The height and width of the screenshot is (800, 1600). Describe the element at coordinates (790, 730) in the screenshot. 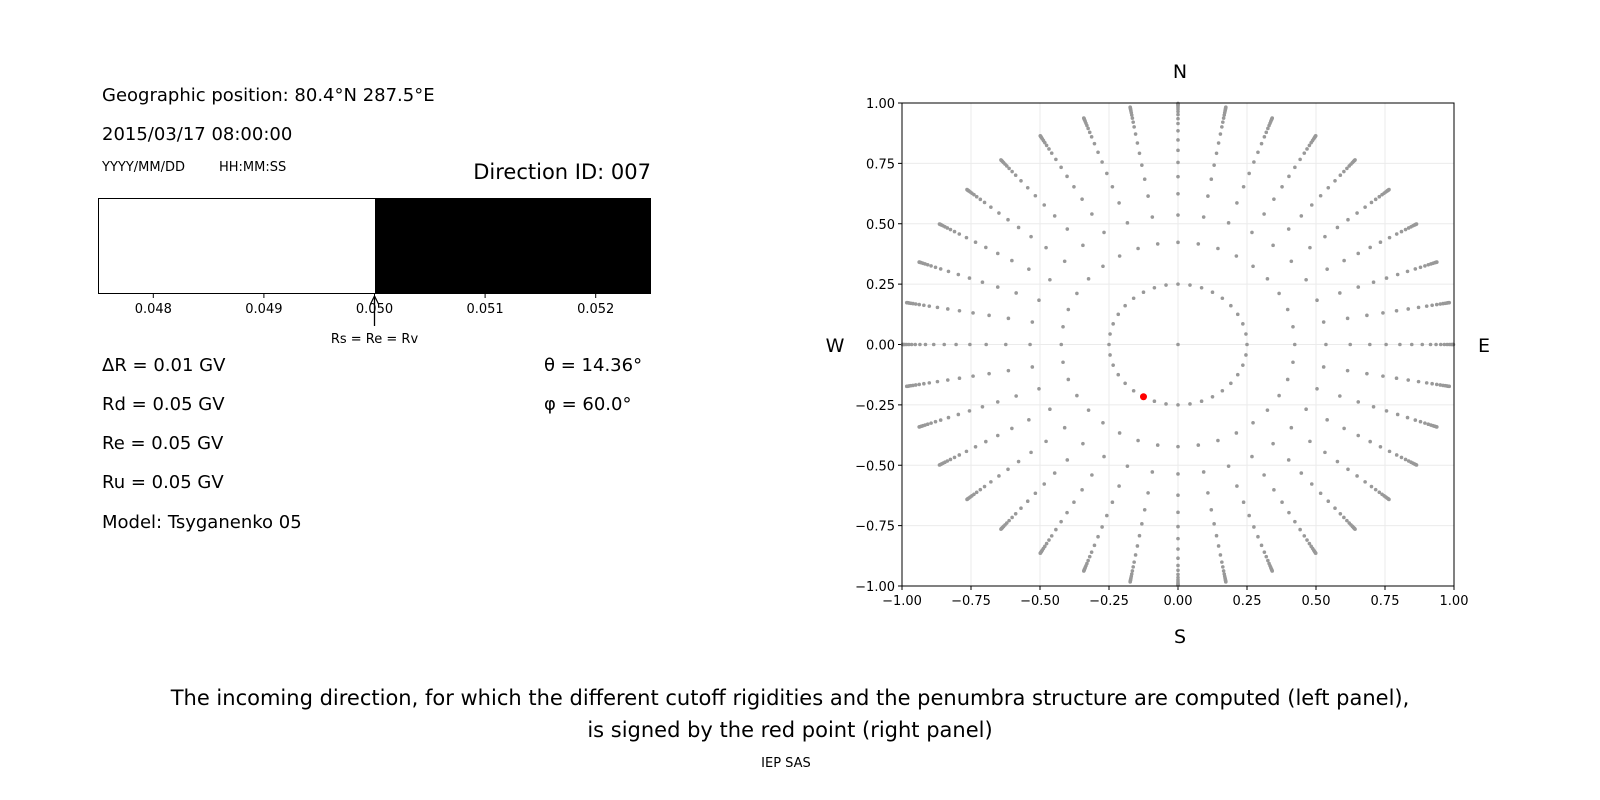

I see `caption-line-2: is signed by the red point (right panel)` at that location.